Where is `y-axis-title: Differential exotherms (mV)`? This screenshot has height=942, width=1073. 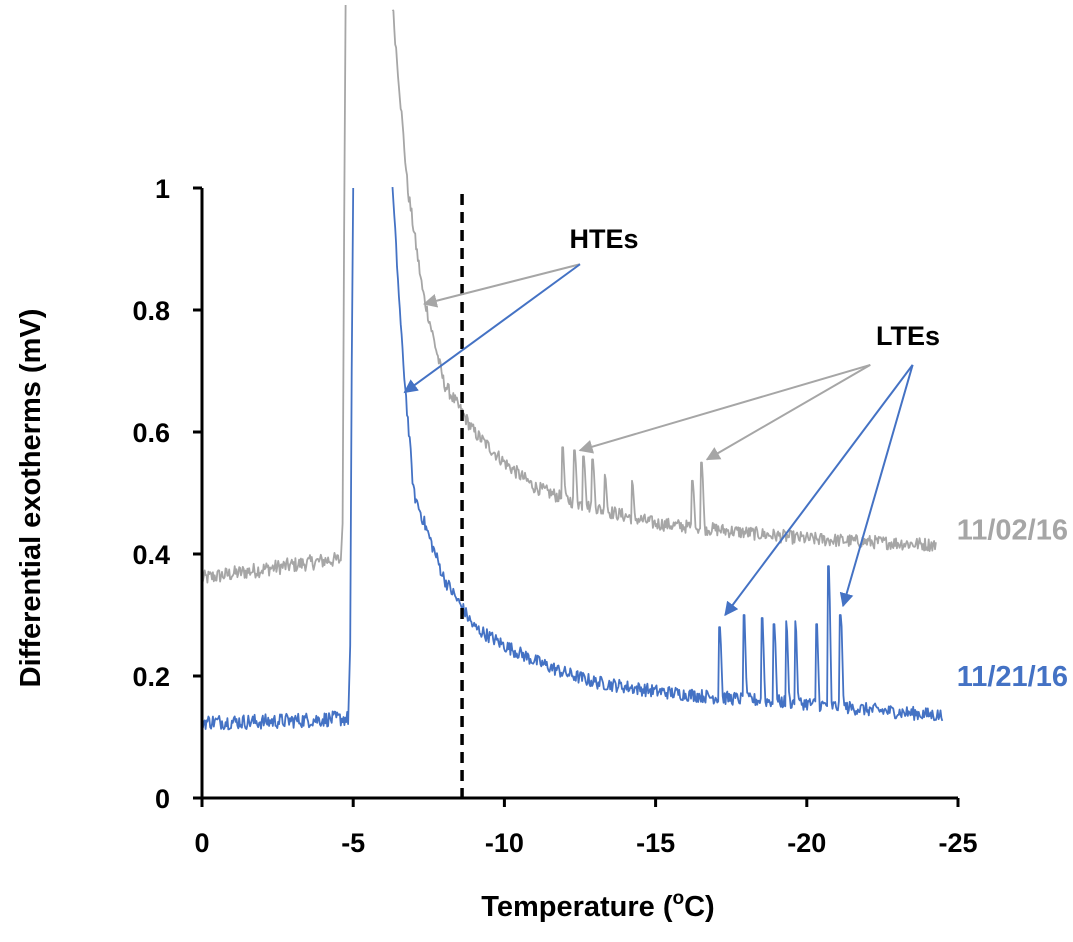
y-axis-title: Differential exotherms (mV) is located at coordinates (31, 498).